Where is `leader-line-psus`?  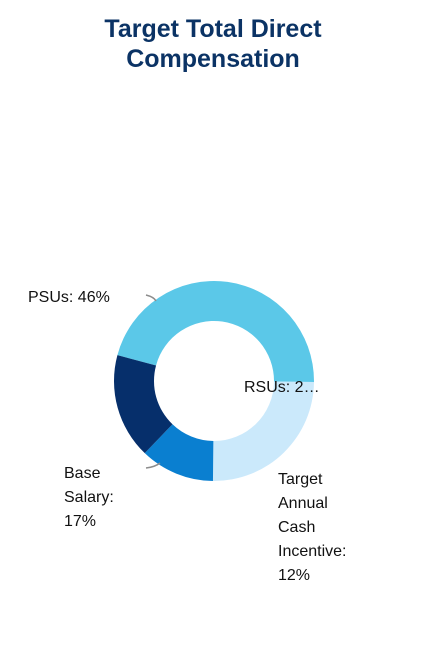 leader-line-psus is located at coordinates (151, 298).